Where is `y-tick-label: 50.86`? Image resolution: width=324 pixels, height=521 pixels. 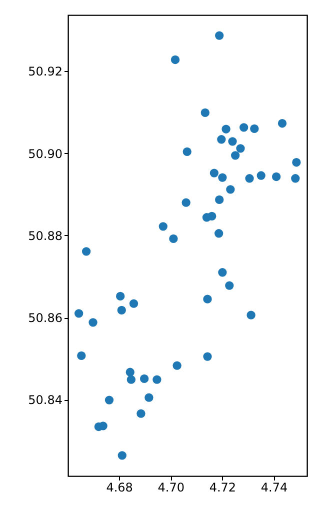
y-tick-label: 50.86 is located at coordinates (45, 318).